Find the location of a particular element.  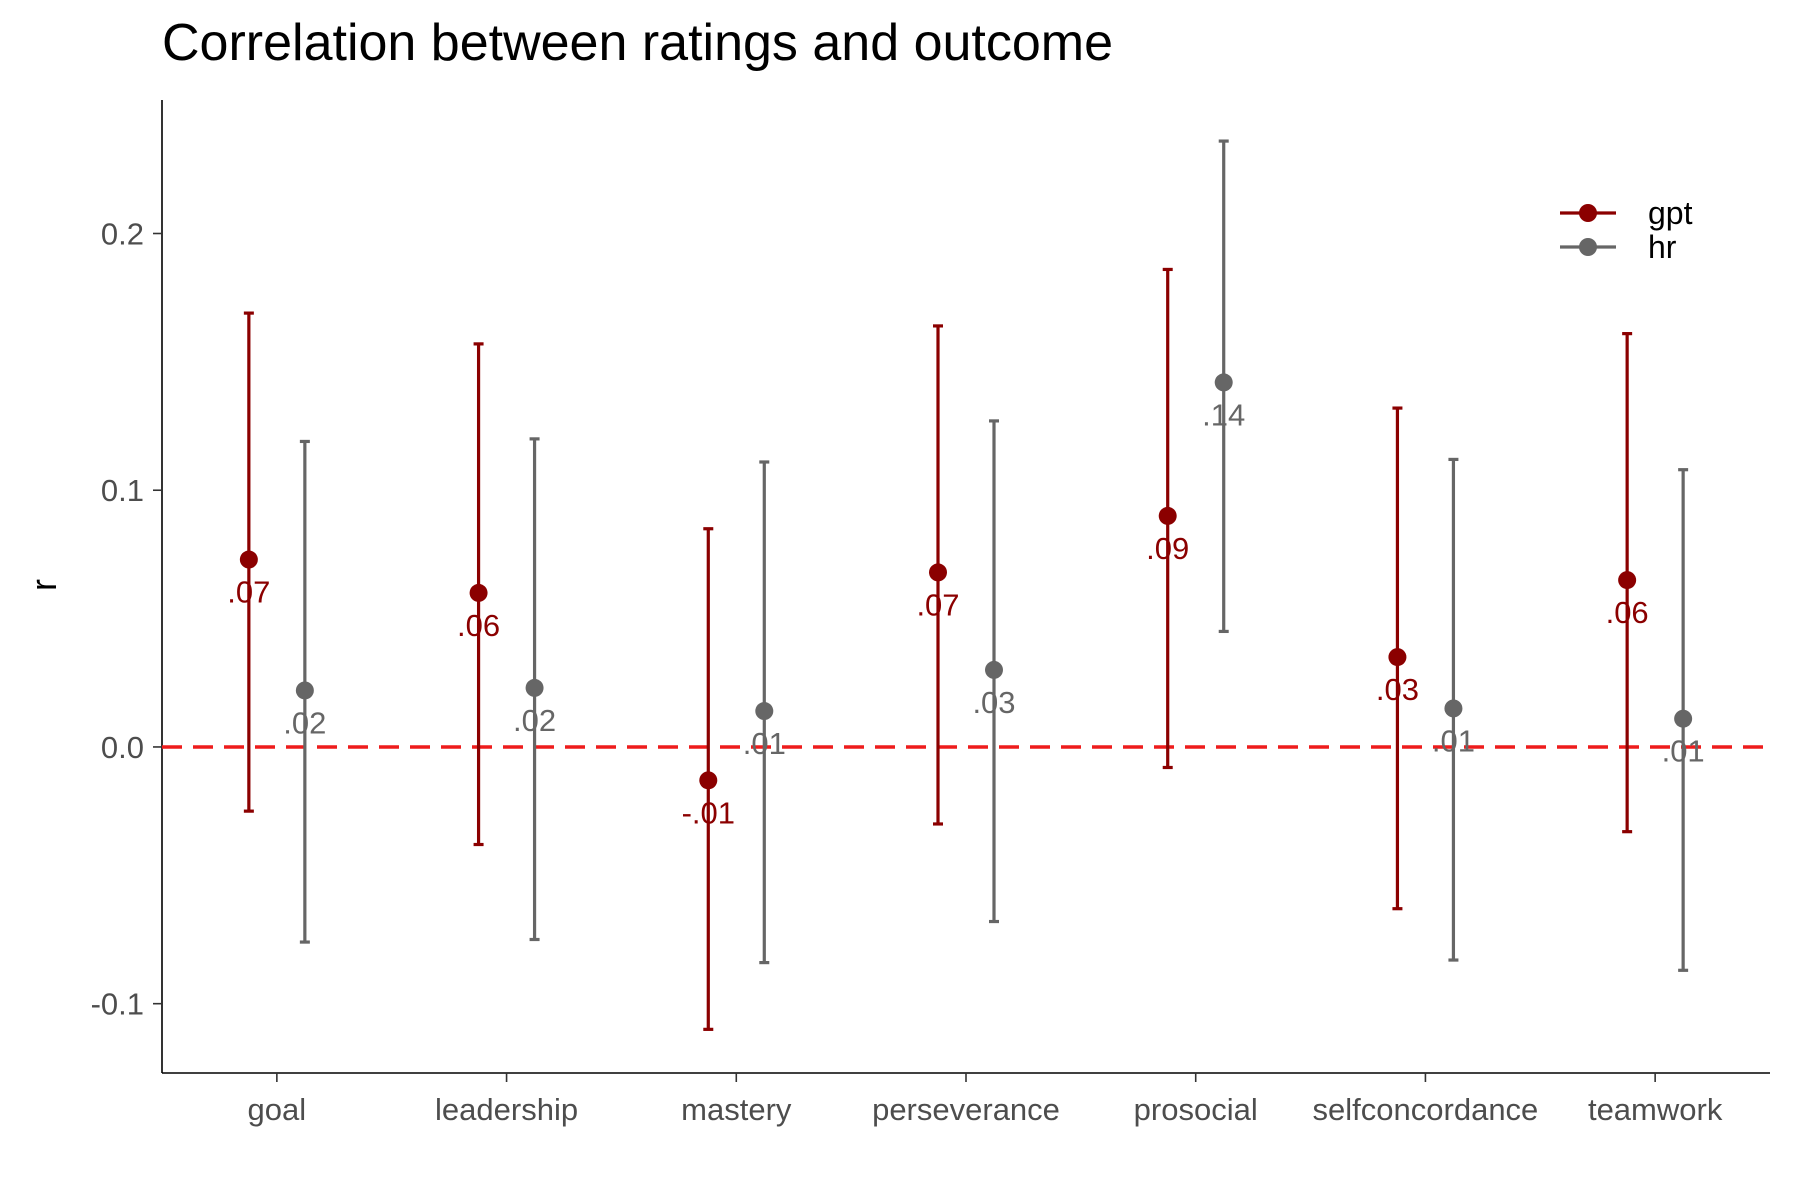

y-tick-label: 0.1 is located at coordinates (122, 490).